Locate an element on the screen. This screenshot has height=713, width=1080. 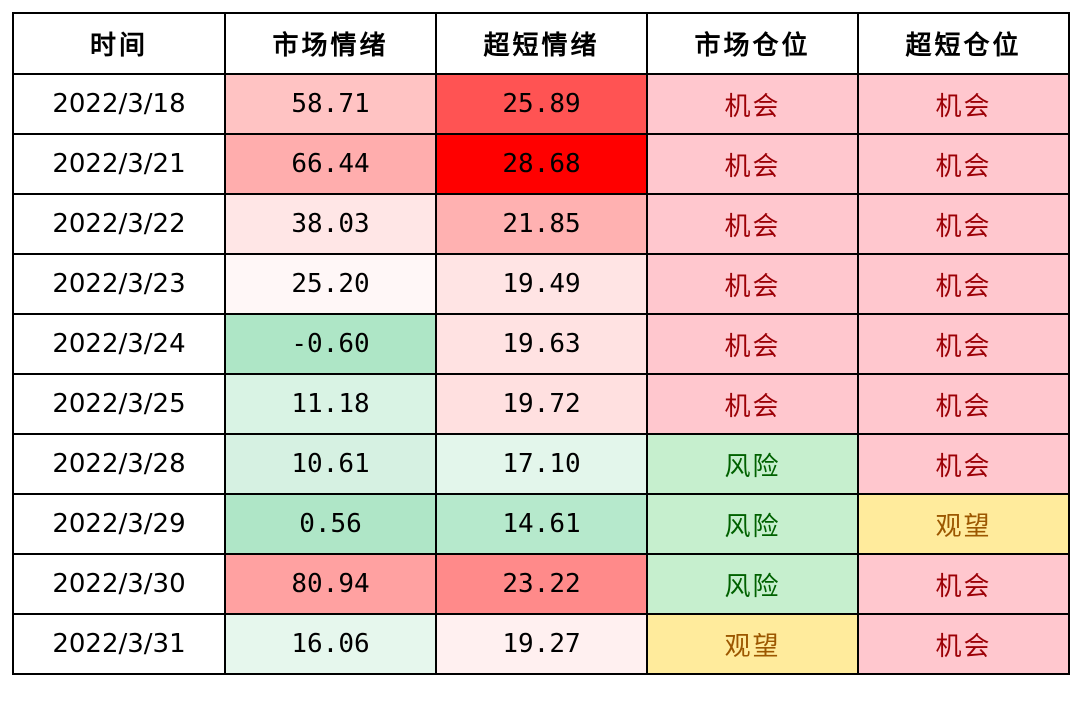
date-cell: 2022/3/31 is located at coordinates (119, 644).